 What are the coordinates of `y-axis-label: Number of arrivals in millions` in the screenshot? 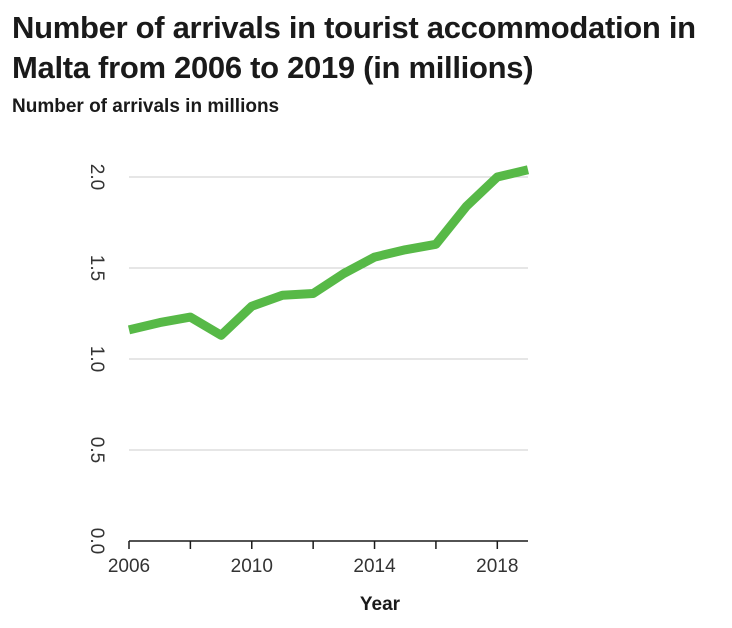 It's located at (146, 106).